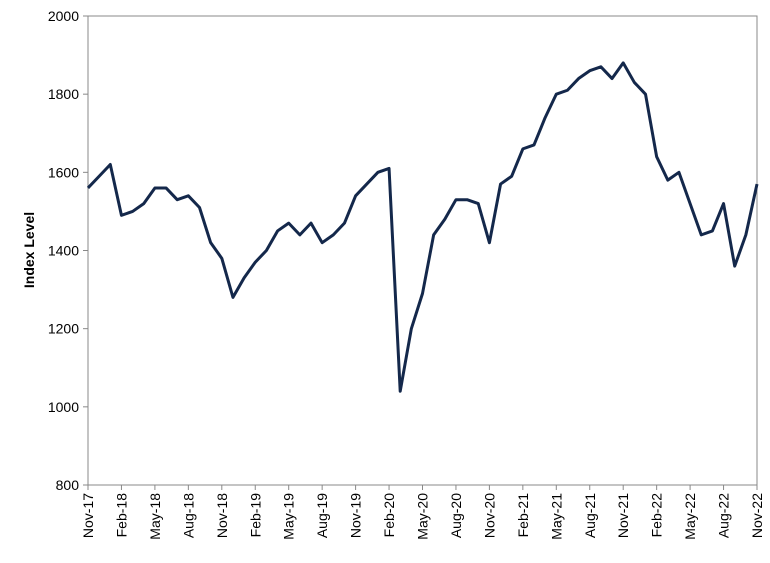 The image size is (770, 563). I want to click on x-tick-label: Aug-22, so click(724, 515).